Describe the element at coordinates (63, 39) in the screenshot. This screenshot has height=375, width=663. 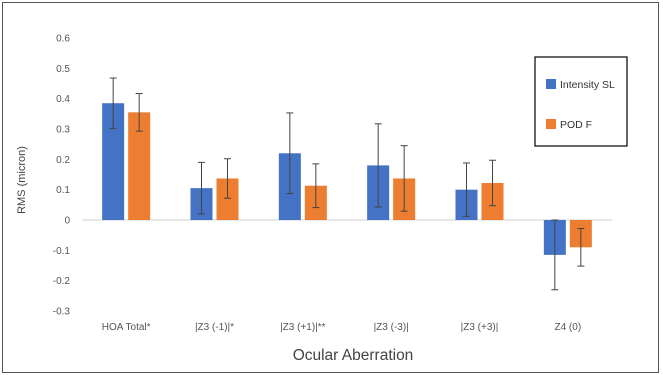
I see `y-tick-label: 0.6` at that location.